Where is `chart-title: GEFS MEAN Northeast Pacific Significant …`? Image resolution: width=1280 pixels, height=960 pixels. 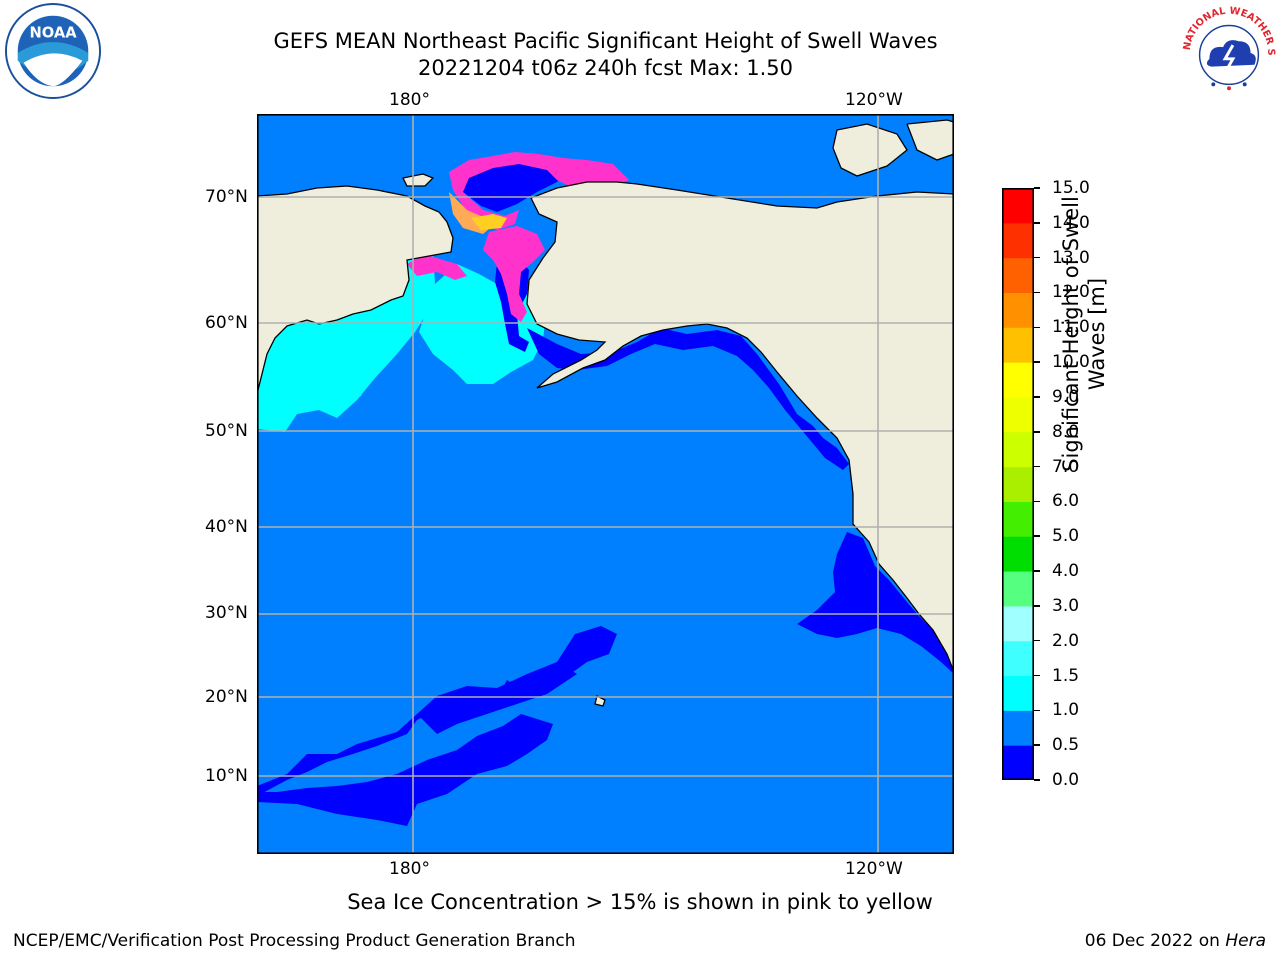
chart-title: GEFS MEAN Northeast Pacific Significant … is located at coordinates (605, 41).